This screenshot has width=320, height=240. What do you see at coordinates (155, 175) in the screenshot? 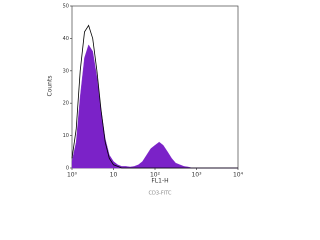
I see `x-tick-label: 10²` at bounding box center [155, 175].